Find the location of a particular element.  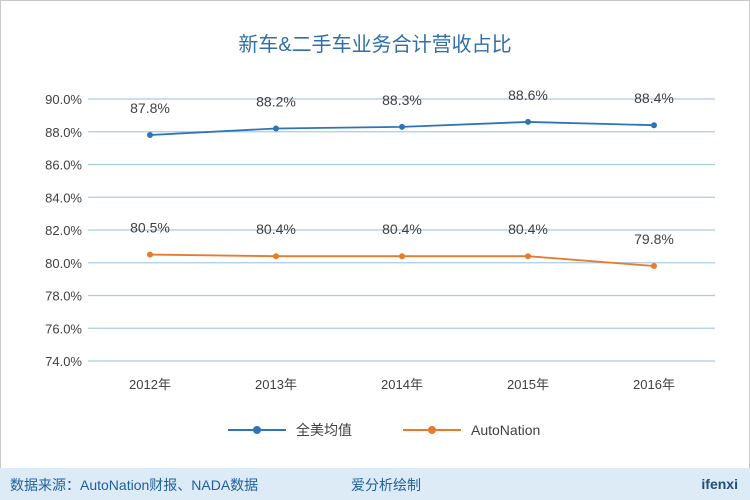

y-tick-label: 78.0% is located at coordinates (63, 296).